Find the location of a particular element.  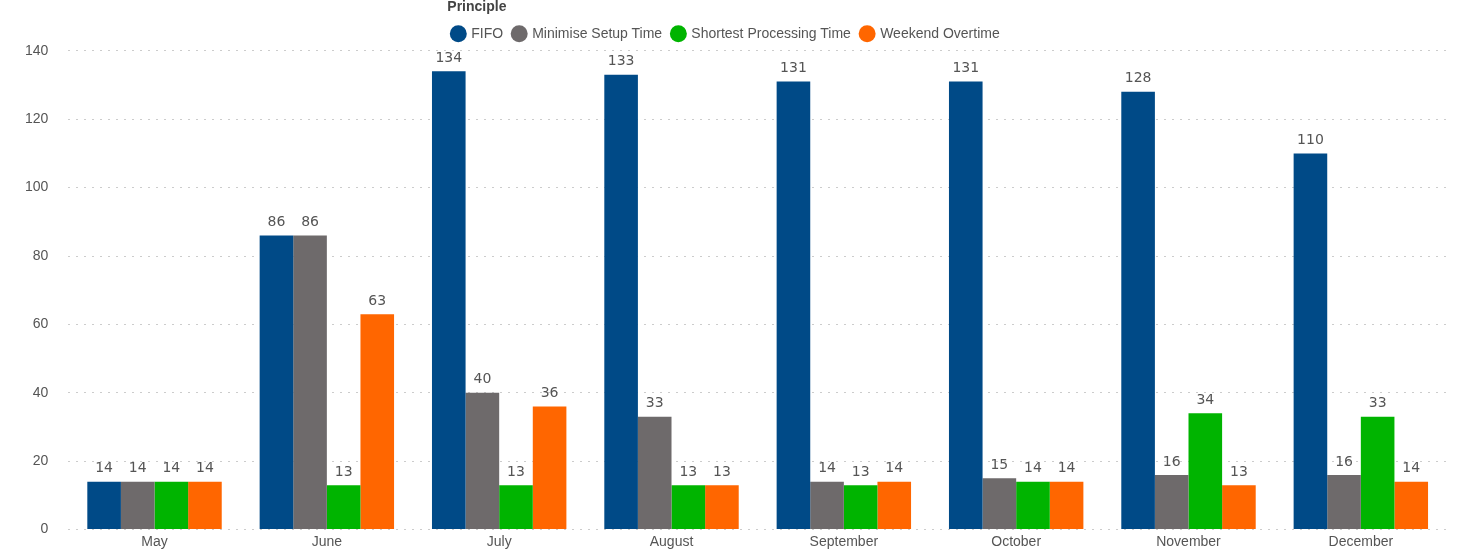

legend-label: Weekend Overtime is located at coordinates (940, 32).